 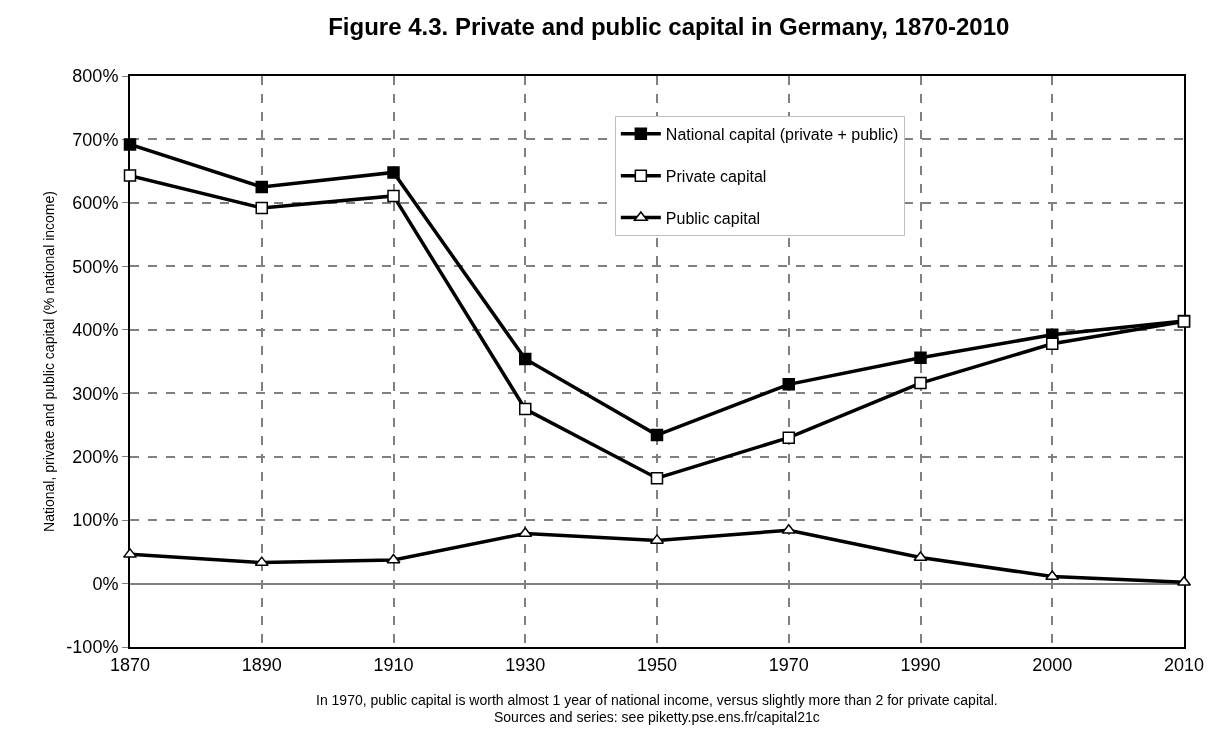 I want to click on legend-label: Public capital, so click(x=713, y=218).